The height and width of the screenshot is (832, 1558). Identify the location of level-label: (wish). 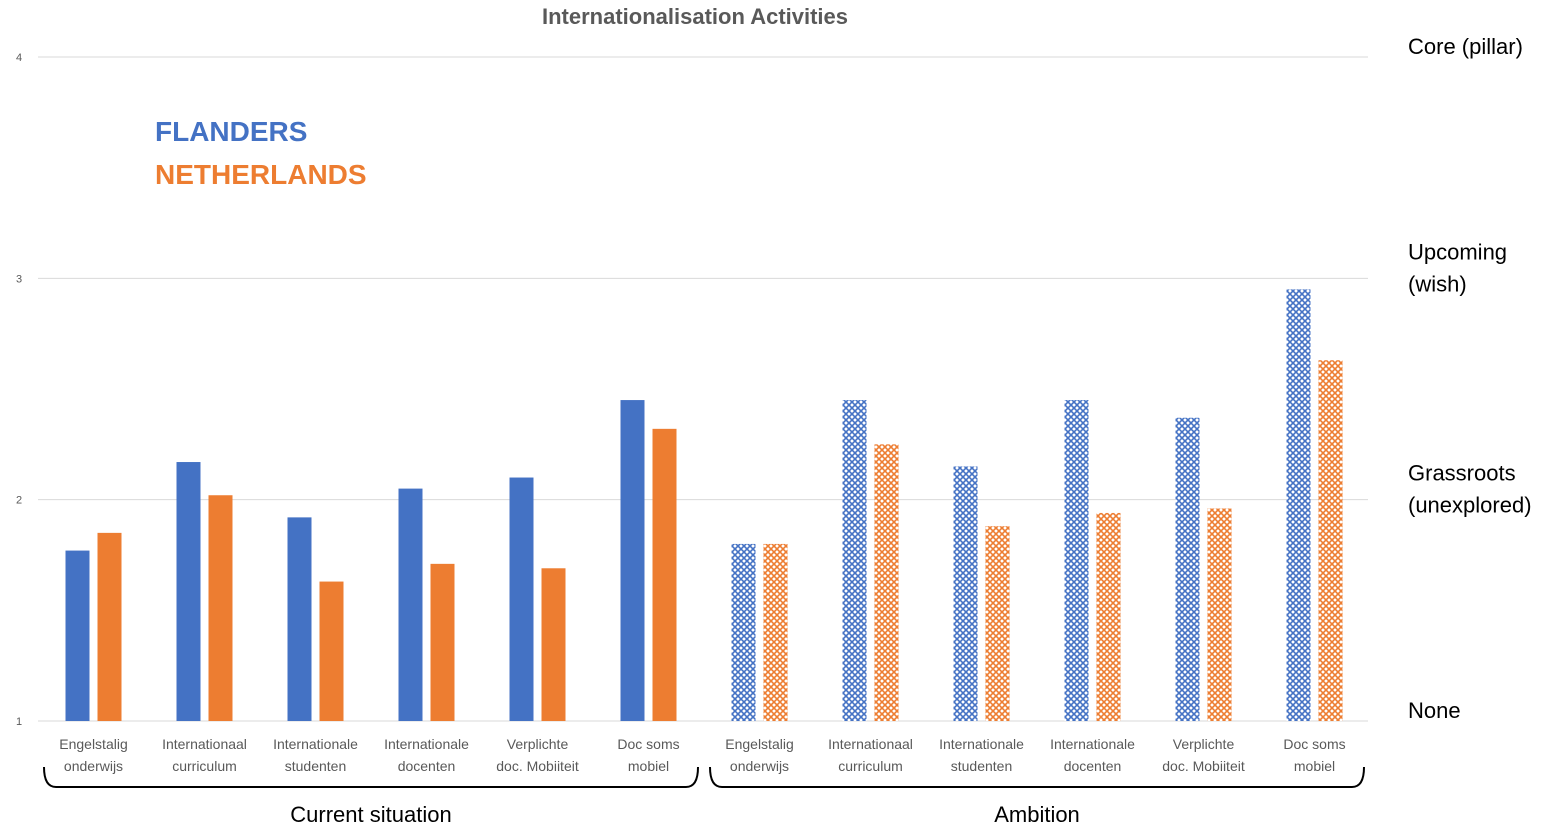
(1437, 283).